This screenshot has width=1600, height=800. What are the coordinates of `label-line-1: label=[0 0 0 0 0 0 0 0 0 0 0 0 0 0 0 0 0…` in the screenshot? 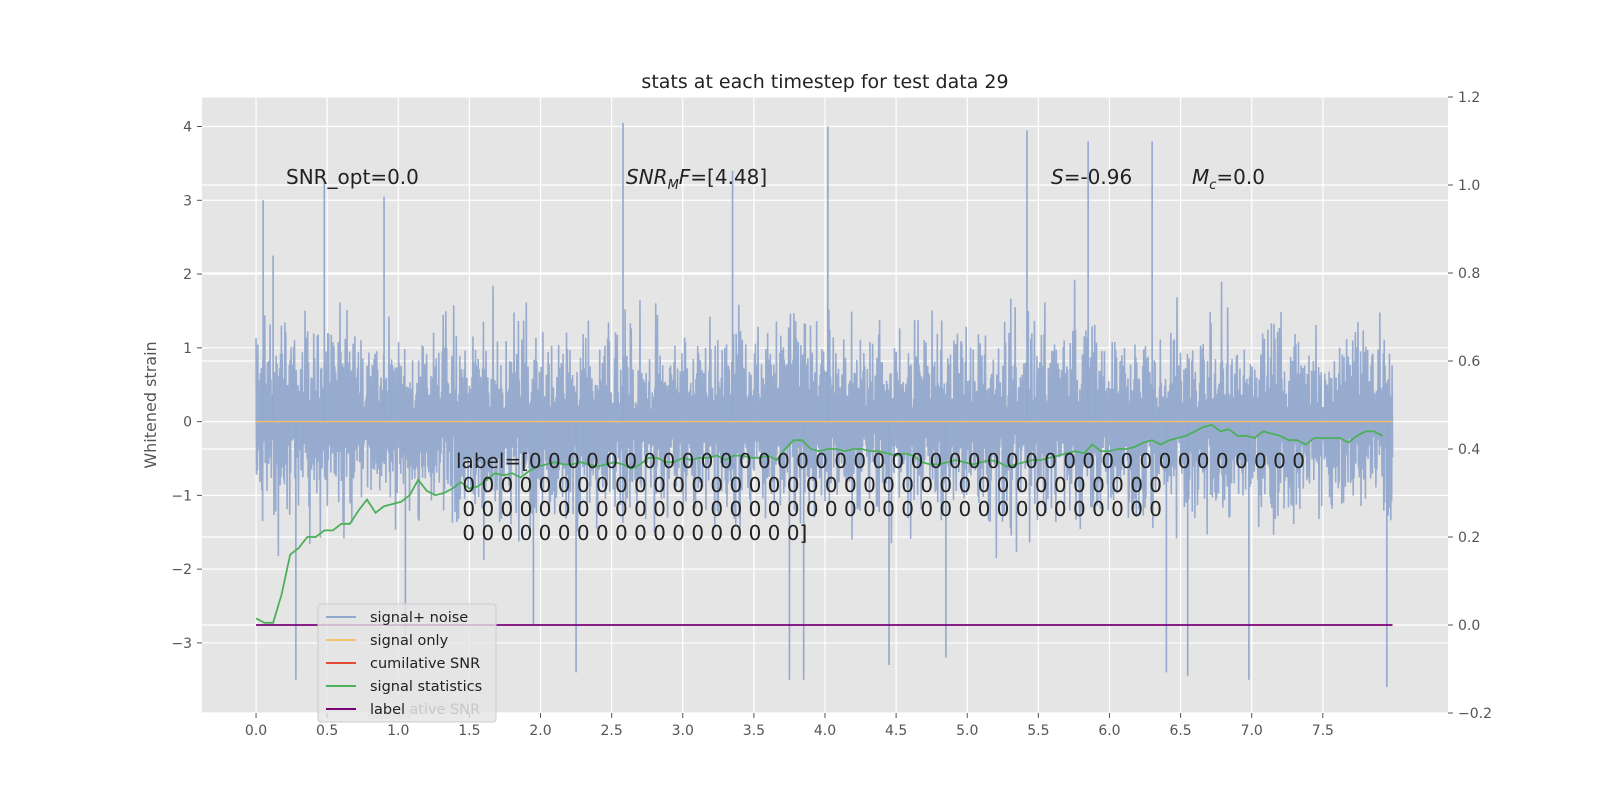 It's located at (880, 461).